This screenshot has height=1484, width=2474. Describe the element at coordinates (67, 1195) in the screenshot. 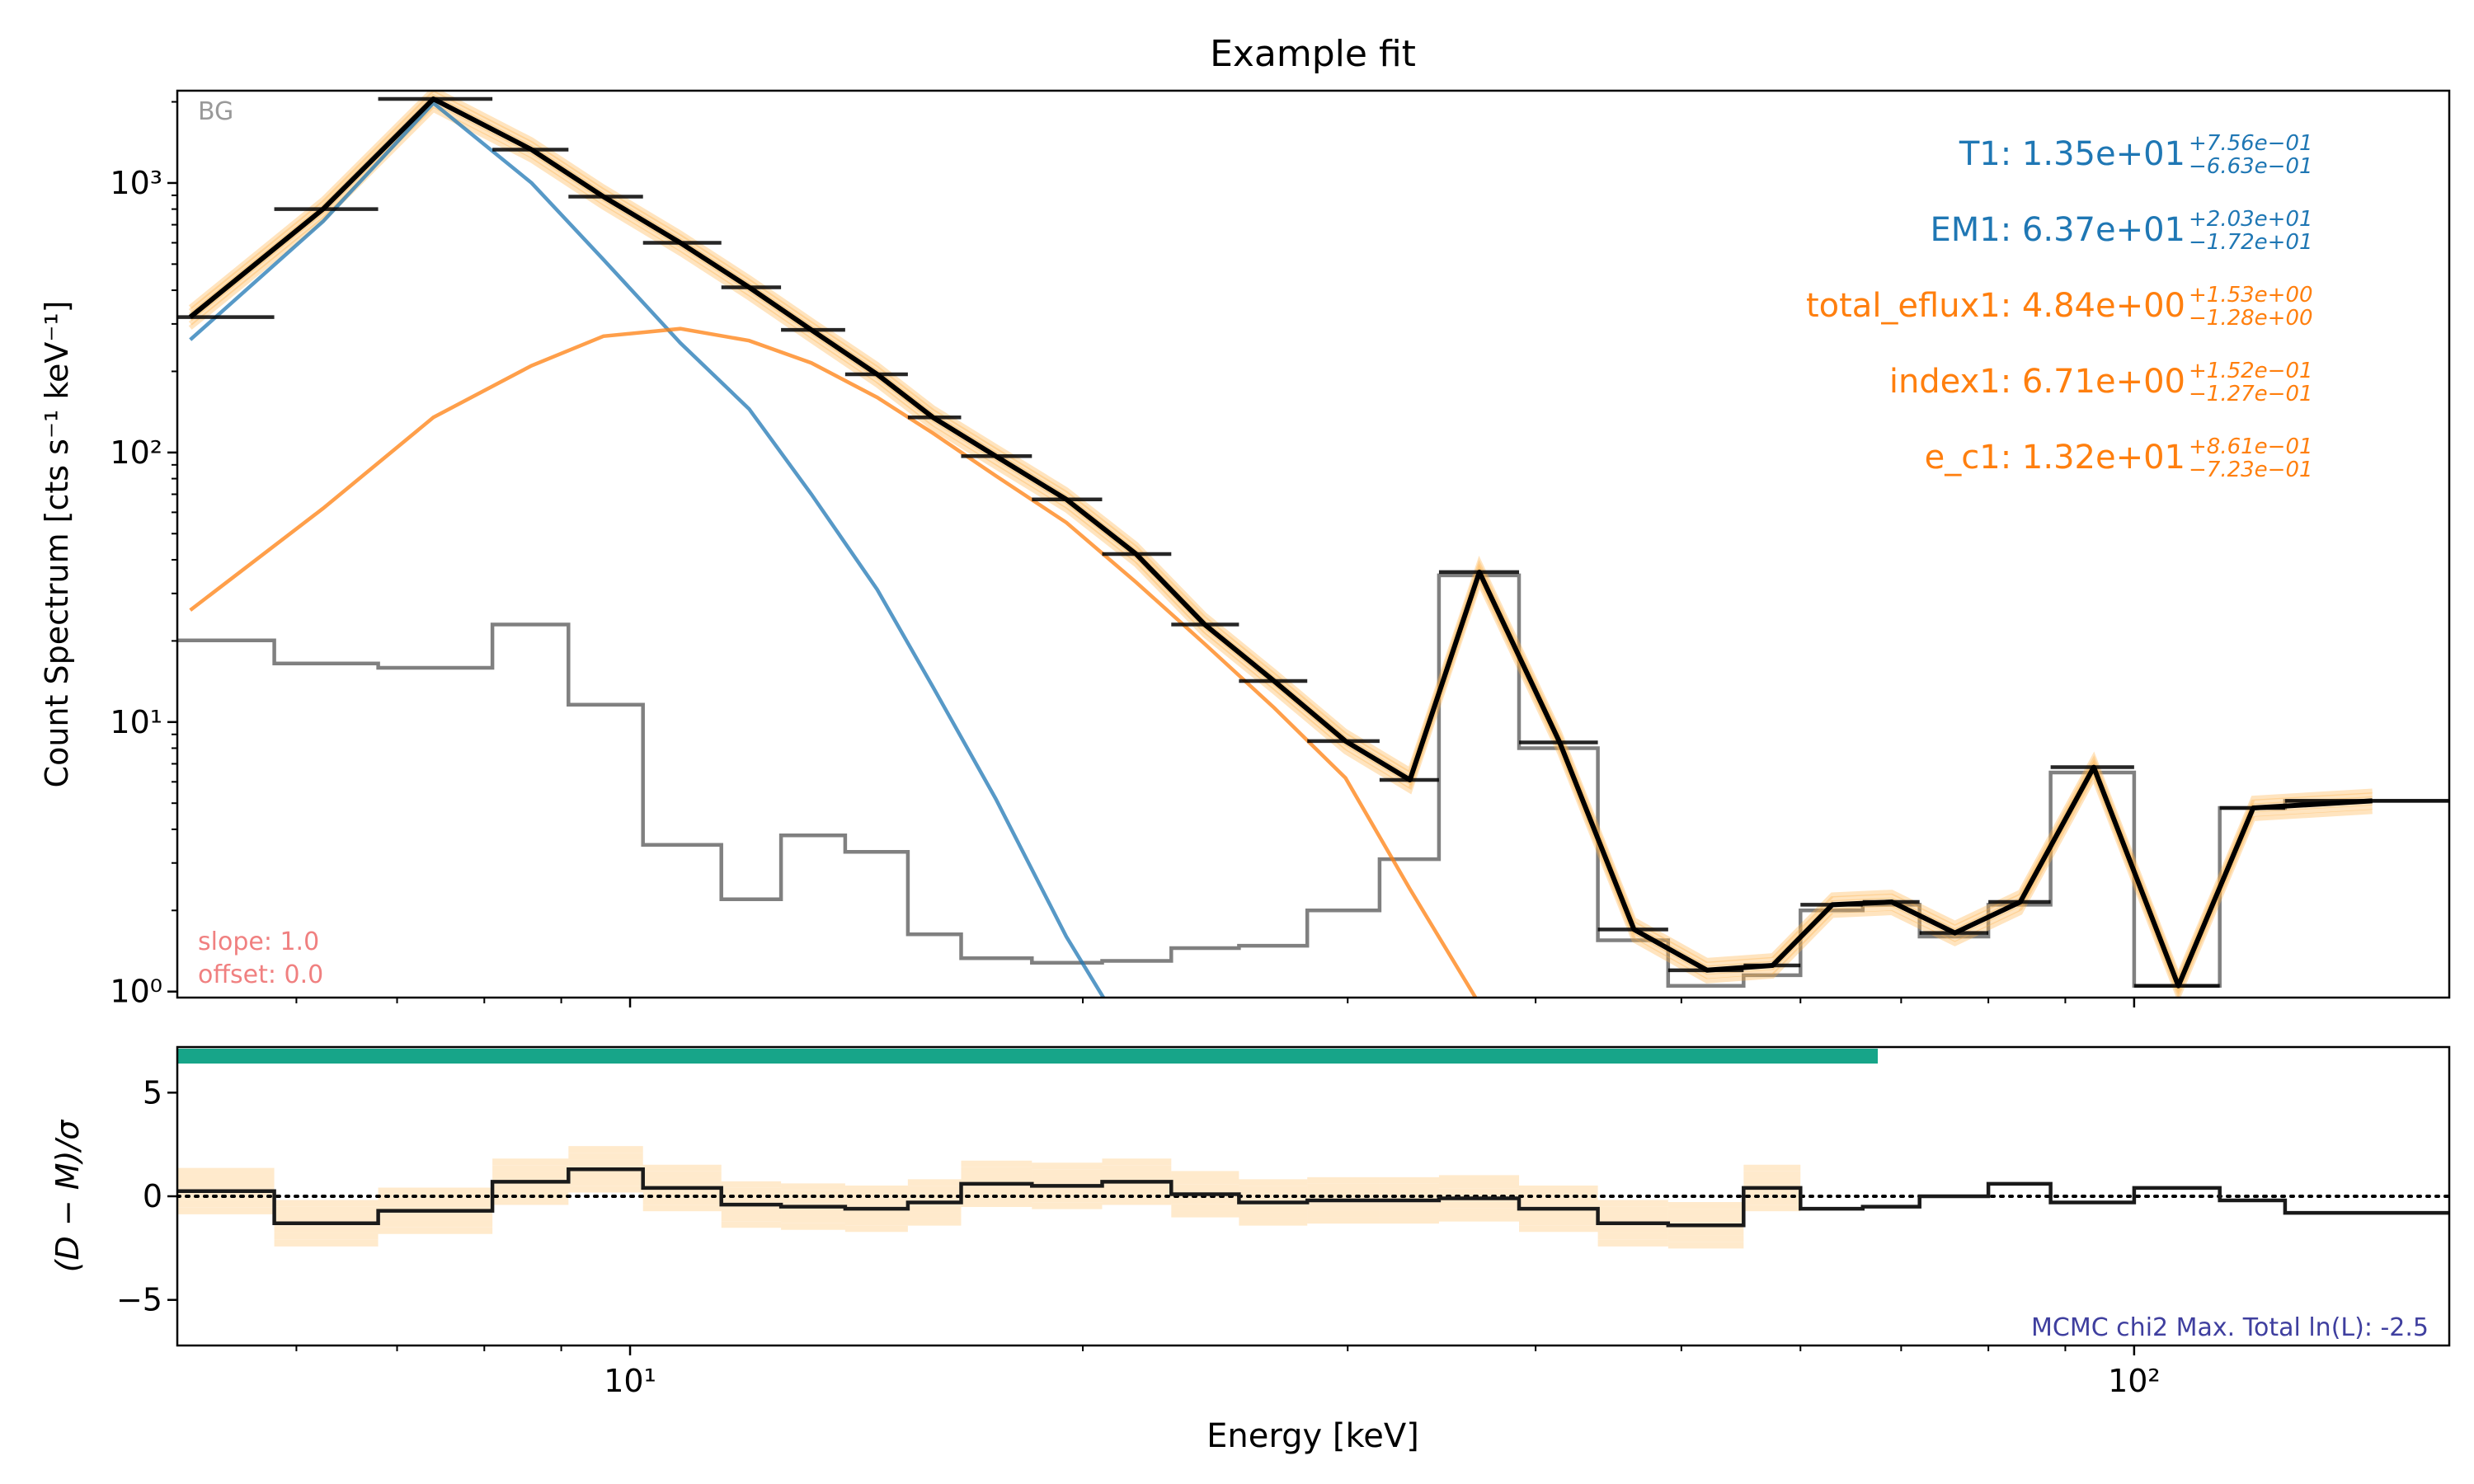

I see `y-axis-label-residual: (D − M)/σ` at that location.